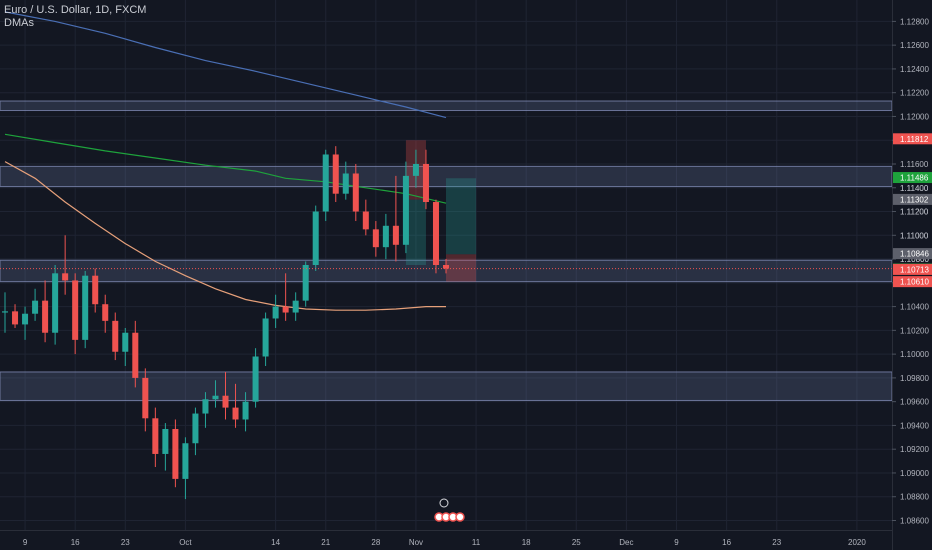 This screenshot has height=550, width=932. What do you see at coordinates (325, 542) in the screenshot?
I see `time-tick-label: 21` at bounding box center [325, 542].